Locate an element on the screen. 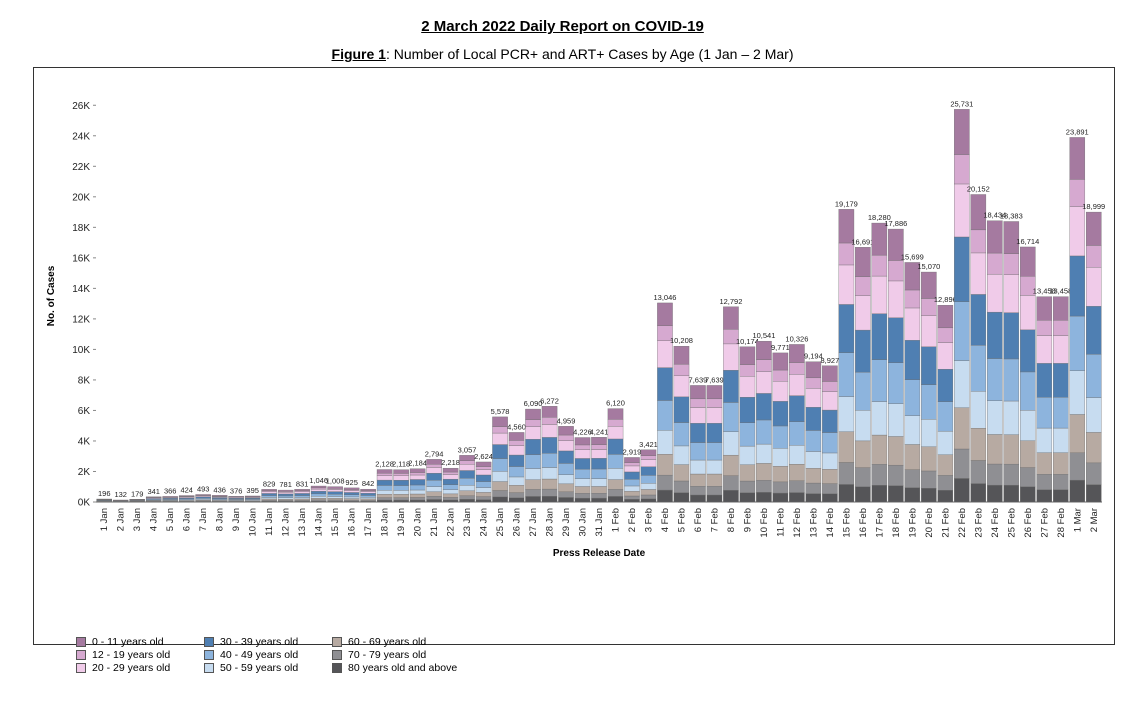 Image resolution: width=1125 pixels, height=706 pixels. legend-item: 0 - 11 years old is located at coordinates (120, 642).